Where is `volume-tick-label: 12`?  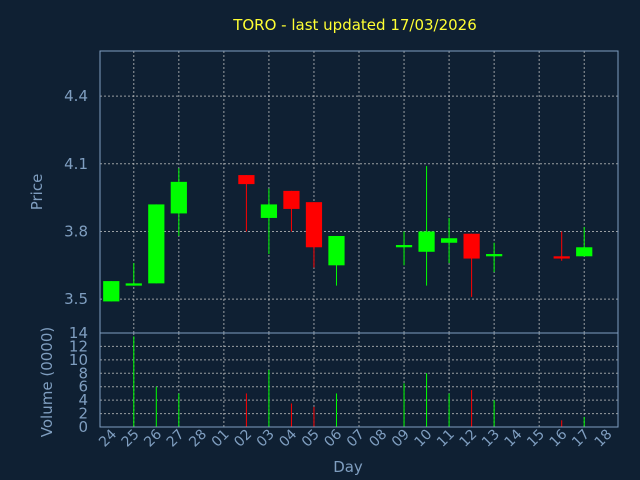
volume-tick-label: 12 is located at coordinates (78, 346).